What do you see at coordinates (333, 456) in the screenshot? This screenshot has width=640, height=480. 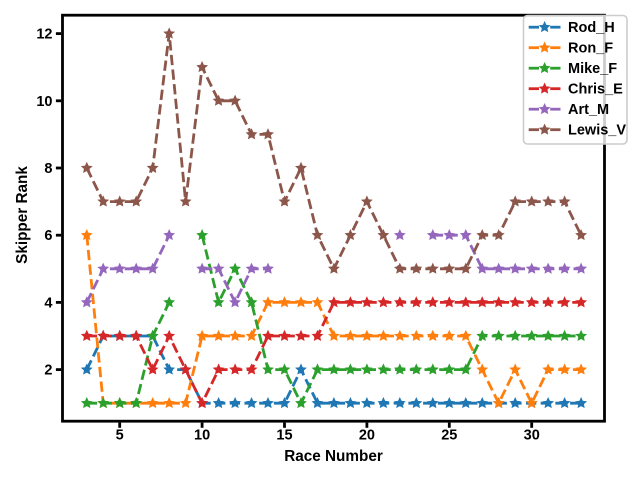 I see `svg-text: Race Number` at bounding box center [333, 456].